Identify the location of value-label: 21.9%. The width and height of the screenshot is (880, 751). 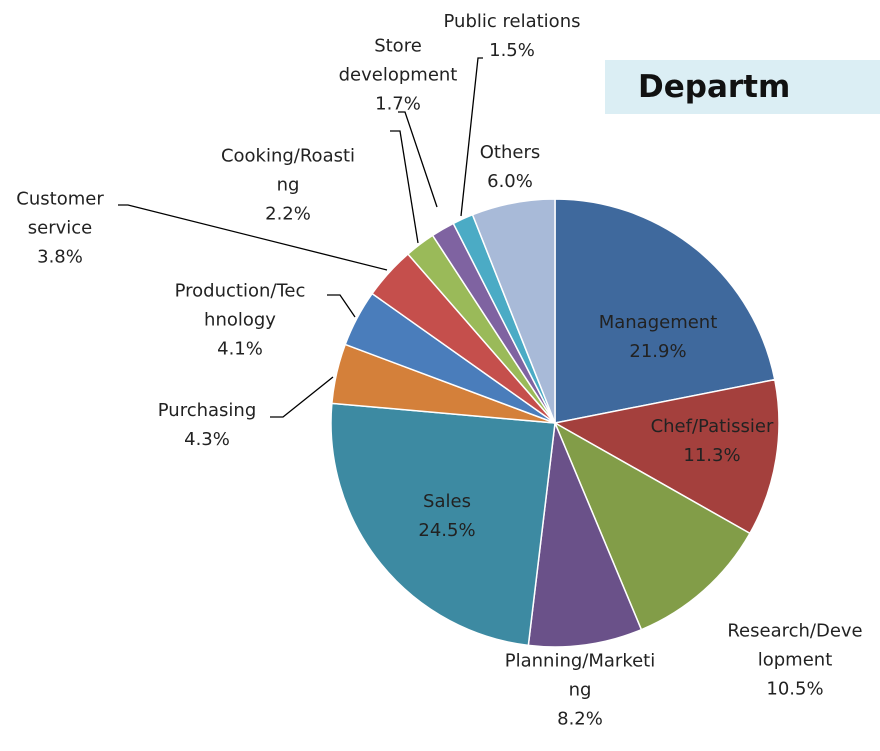
(658, 351).